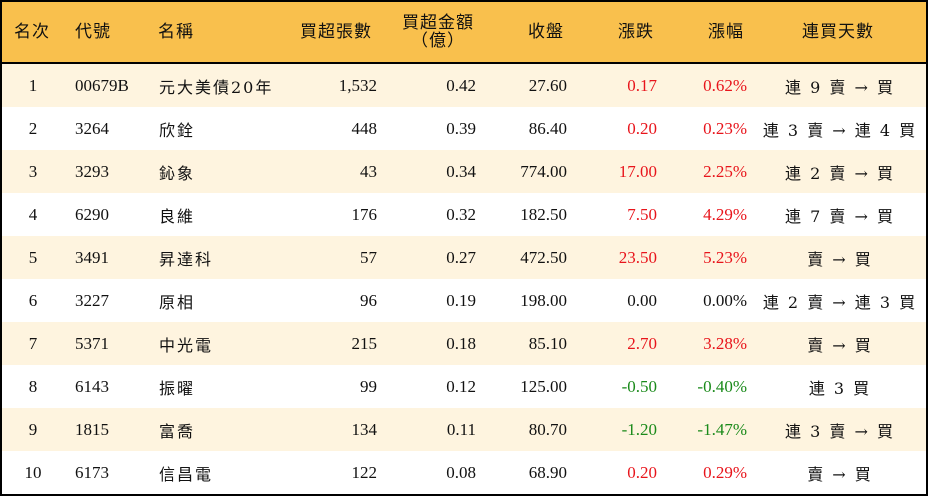 This screenshot has width=928, height=496. I want to click on close-cell: 182.50, so click(543, 214).